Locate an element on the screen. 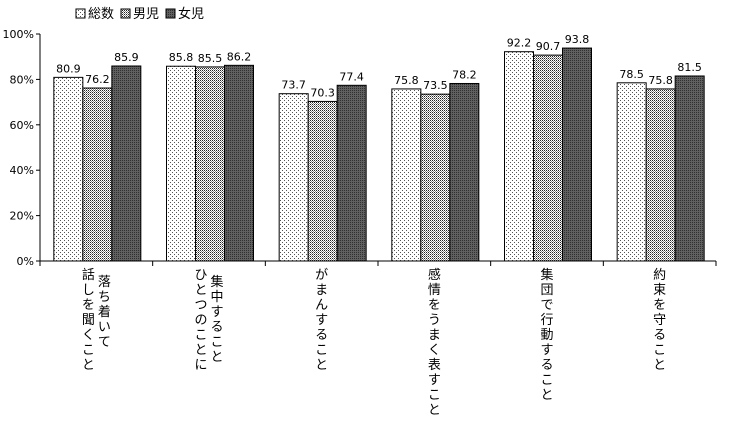 The image size is (734, 435). legend-label-2: 女児 is located at coordinates (191, 14).